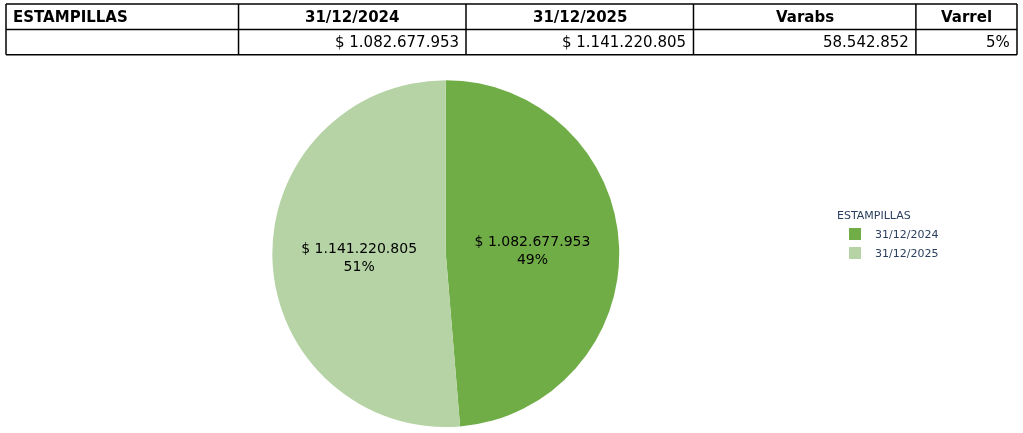  What do you see at coordinates (998, 42) in the screenshot?
I see `text: 5%` at bounding box center [998, 42].